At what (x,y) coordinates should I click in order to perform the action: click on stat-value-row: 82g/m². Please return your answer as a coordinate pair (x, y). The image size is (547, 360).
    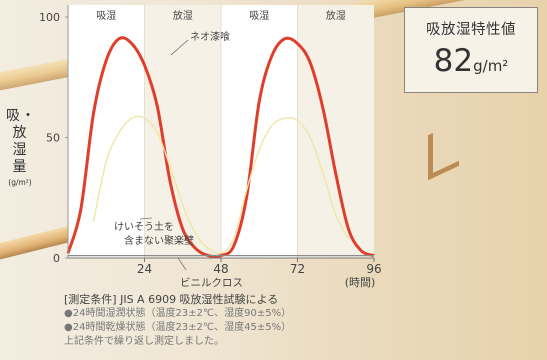
    Looking at the image, I should click on (471, 61).